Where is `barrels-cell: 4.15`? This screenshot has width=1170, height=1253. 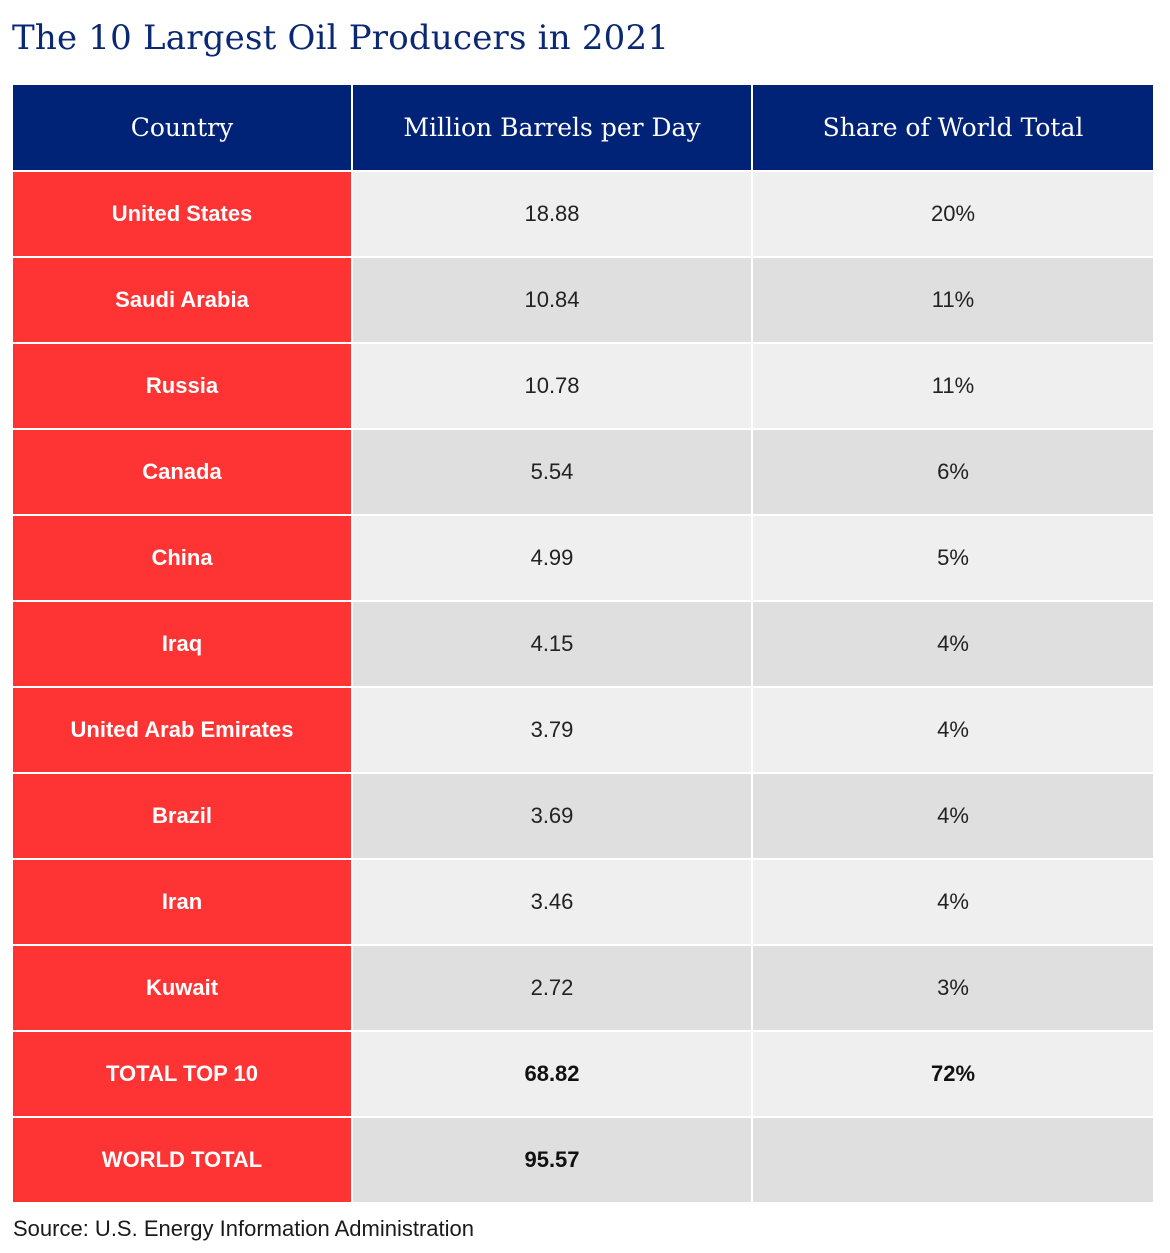
barrels-cell: 4.15 is located at coordinates (552, 644).